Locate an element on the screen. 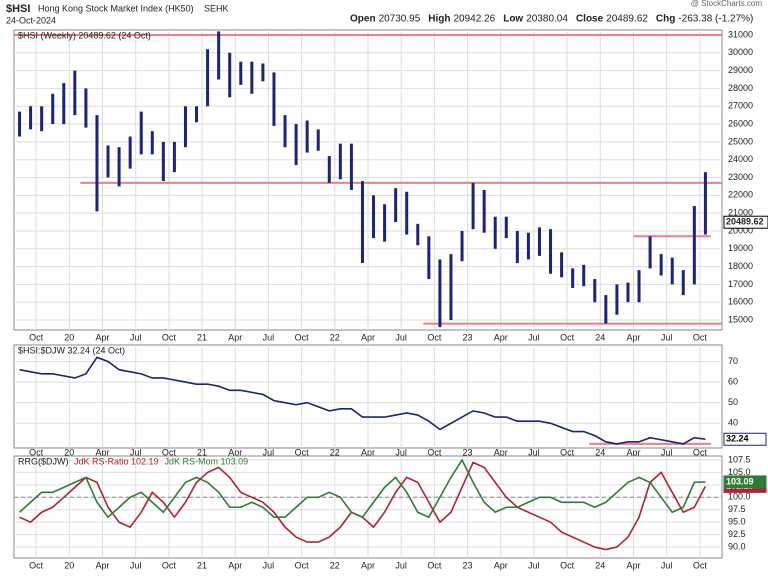  legend-entry: JdK RS-Ratio 102.19 is located at coordinates (116, 461).